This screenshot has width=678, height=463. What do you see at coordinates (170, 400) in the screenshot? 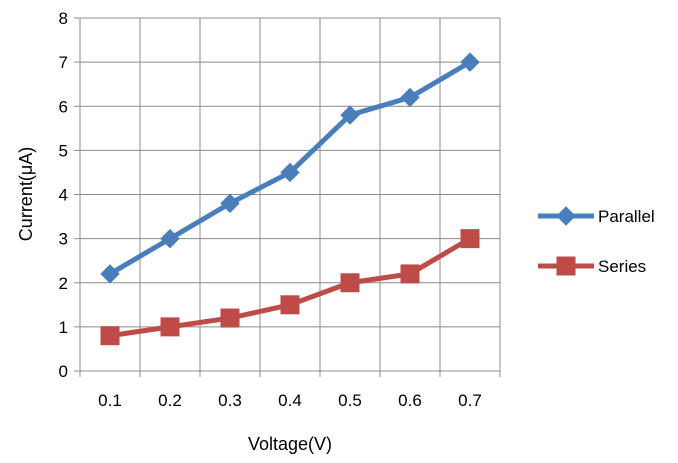
I see `x-tick-label: 0.2` at bounding box center [170, 400].